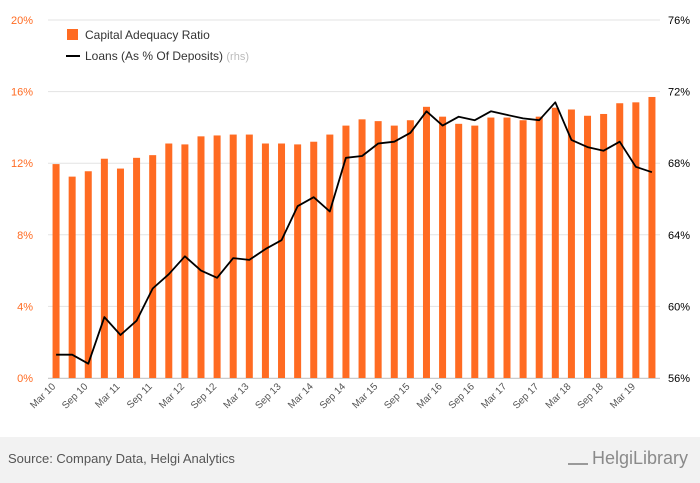  What do you see at coordinates (167, 56) in the screenshot?
I see `legend-line-label: Loans (As % Of Deposits) (rhs)` at bounding box center [167, 56].